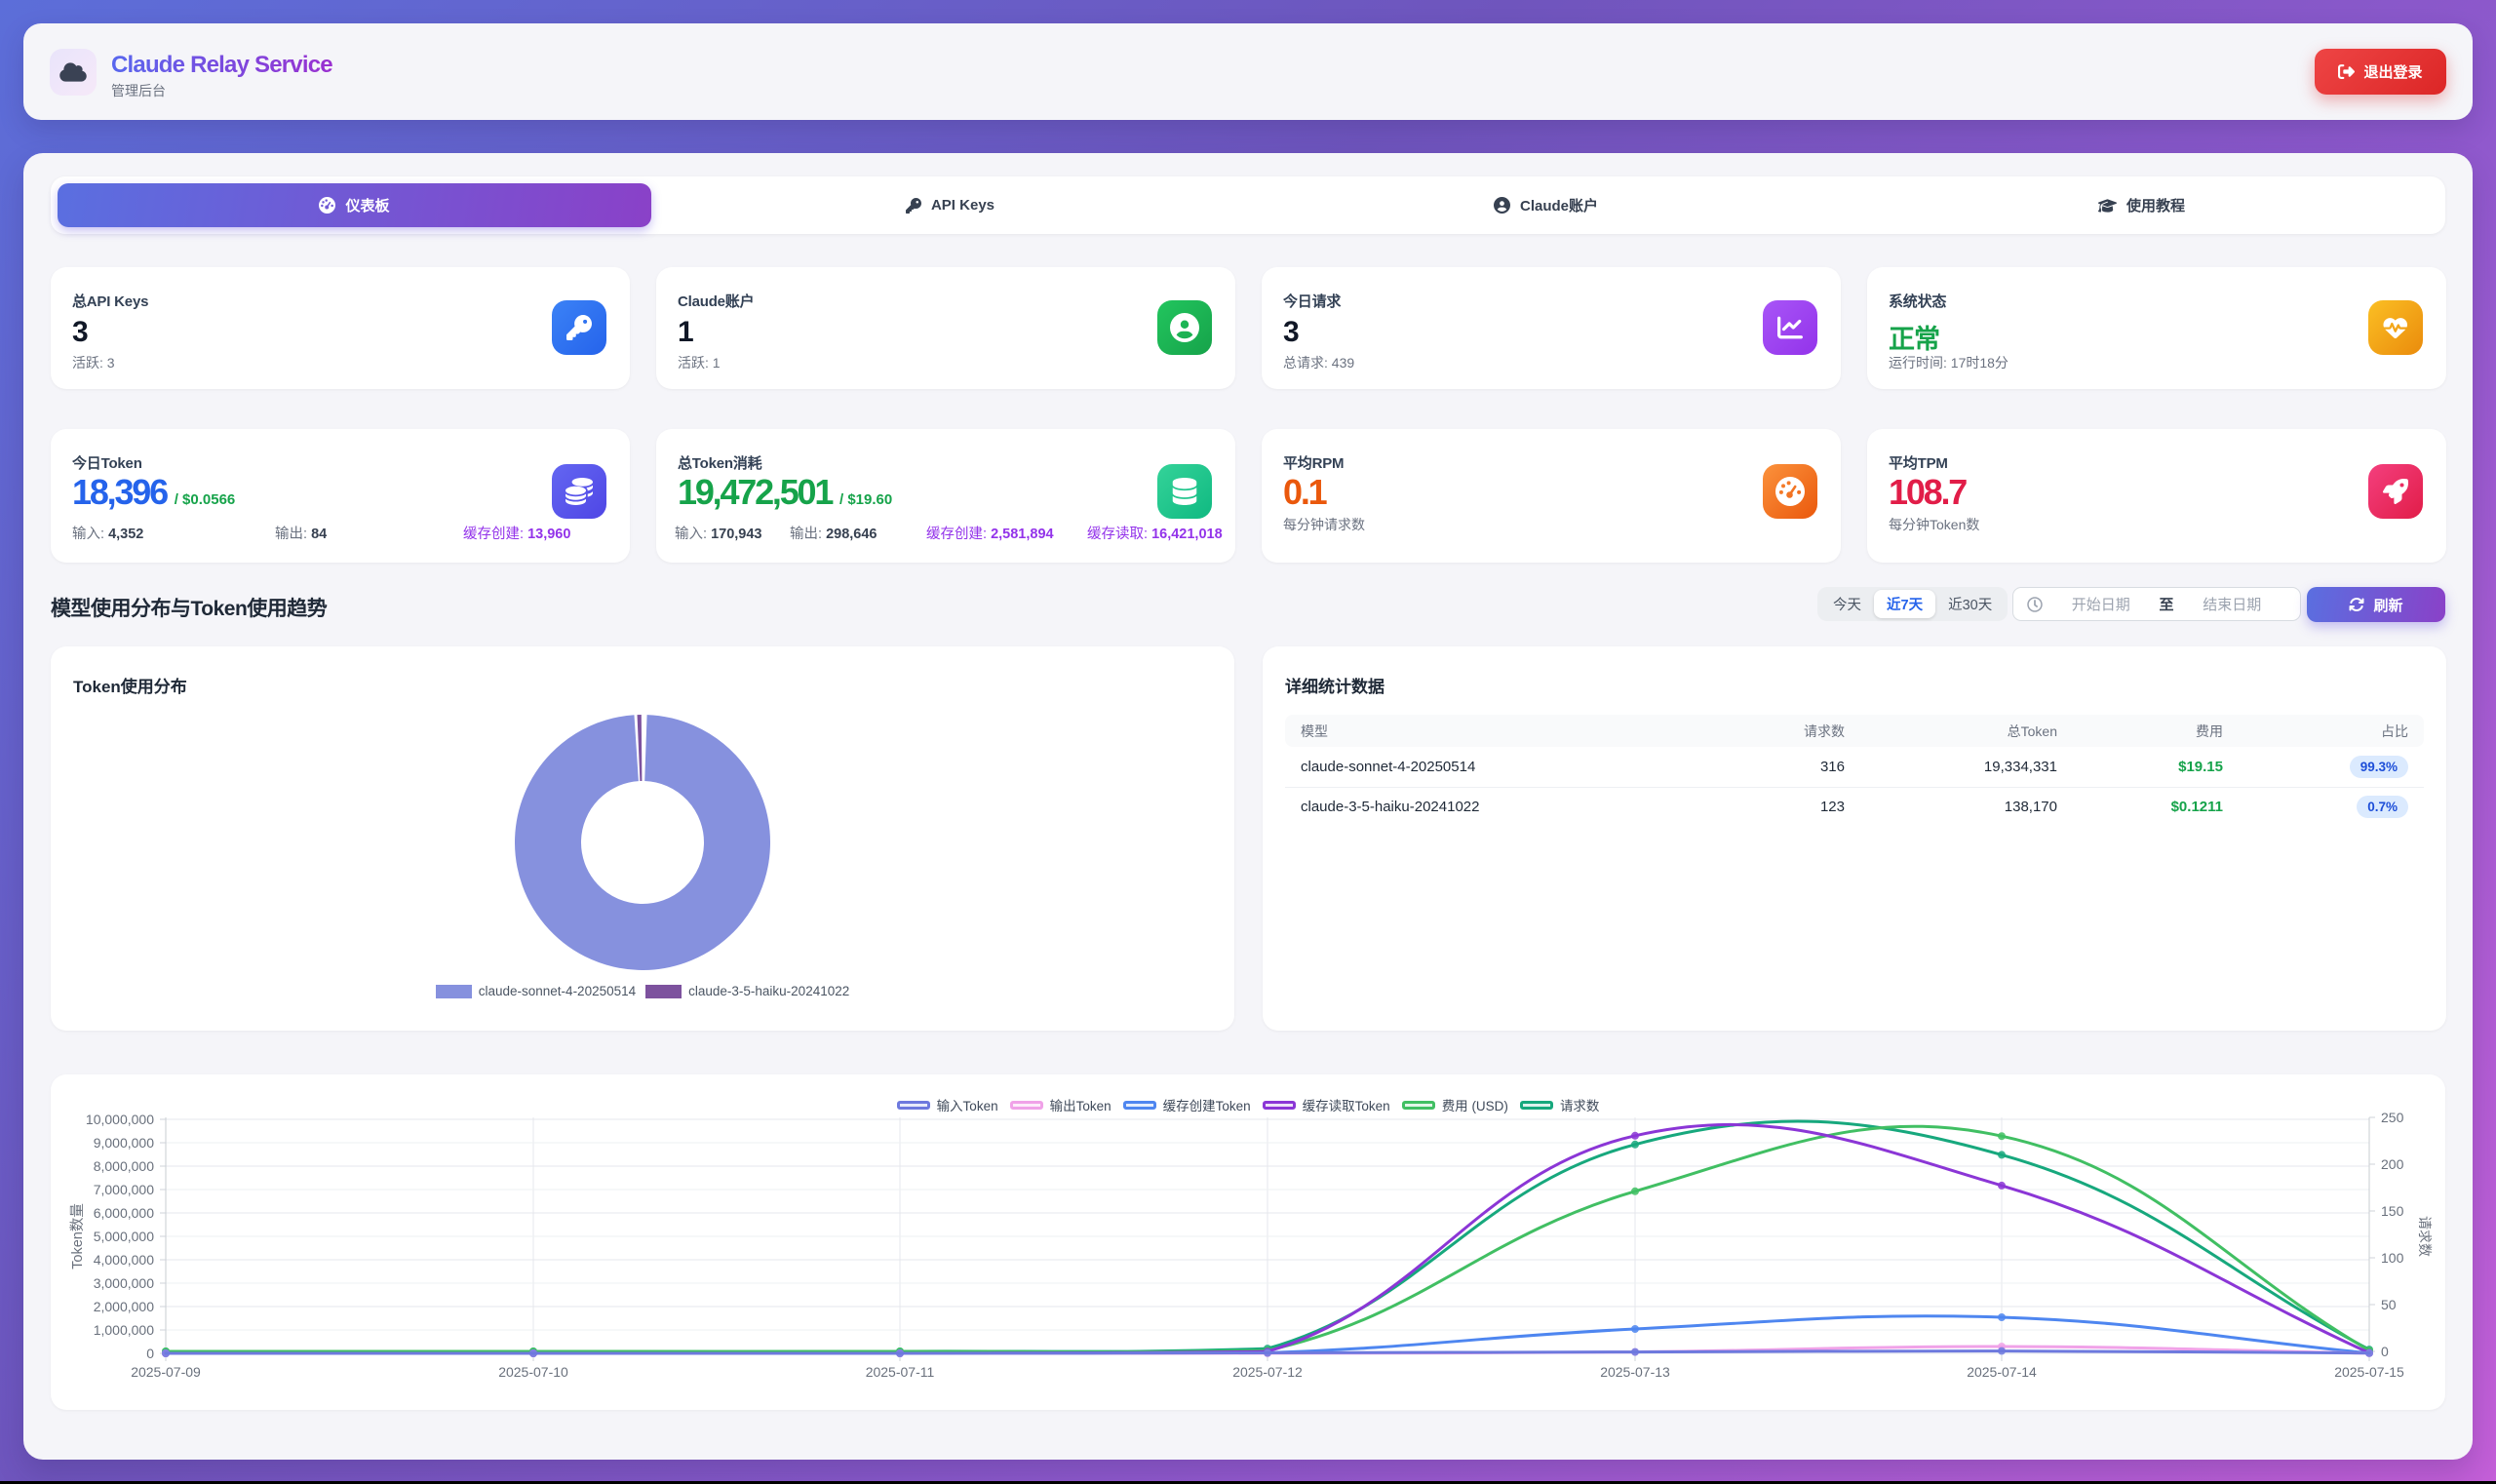  I want to click on svg-text: 8,000,000, so click(124, 1166).